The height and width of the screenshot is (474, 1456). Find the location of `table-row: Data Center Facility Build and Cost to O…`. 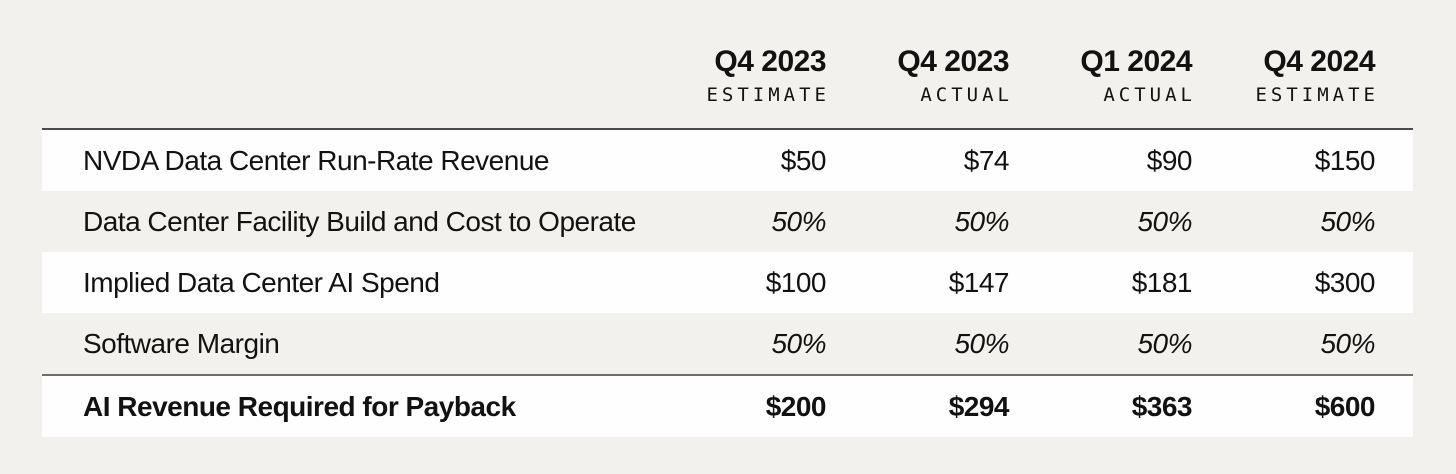

table-row: Data Center Facility Build and Cost to O… is located at coordinates (727, 221).